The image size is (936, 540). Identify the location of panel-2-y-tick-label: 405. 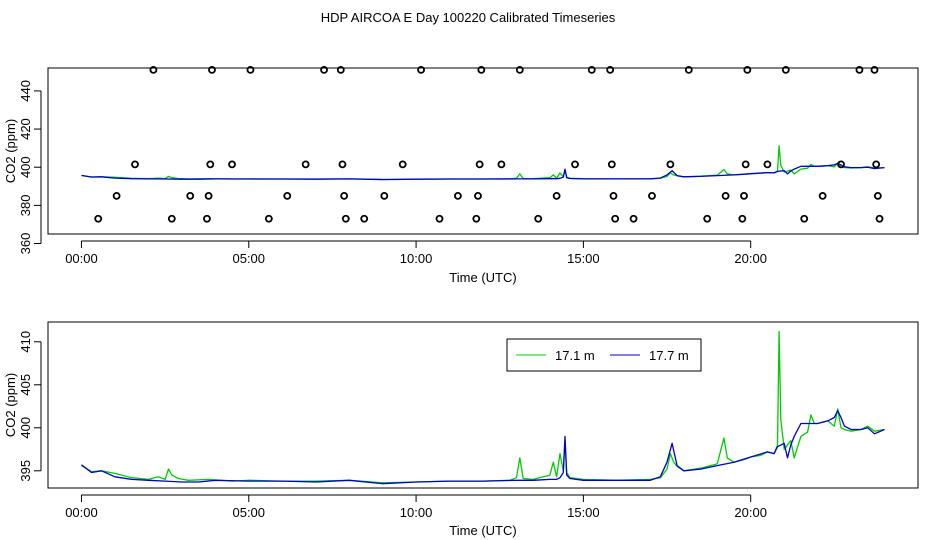
(25, 385).